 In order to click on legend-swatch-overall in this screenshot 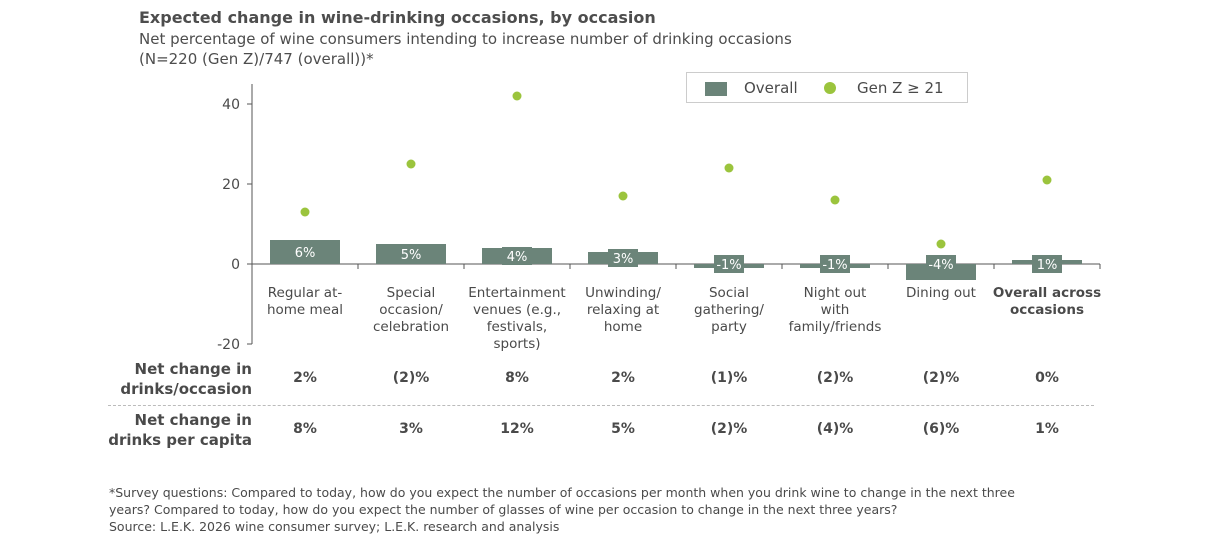, I will do `click(716, 89)`.